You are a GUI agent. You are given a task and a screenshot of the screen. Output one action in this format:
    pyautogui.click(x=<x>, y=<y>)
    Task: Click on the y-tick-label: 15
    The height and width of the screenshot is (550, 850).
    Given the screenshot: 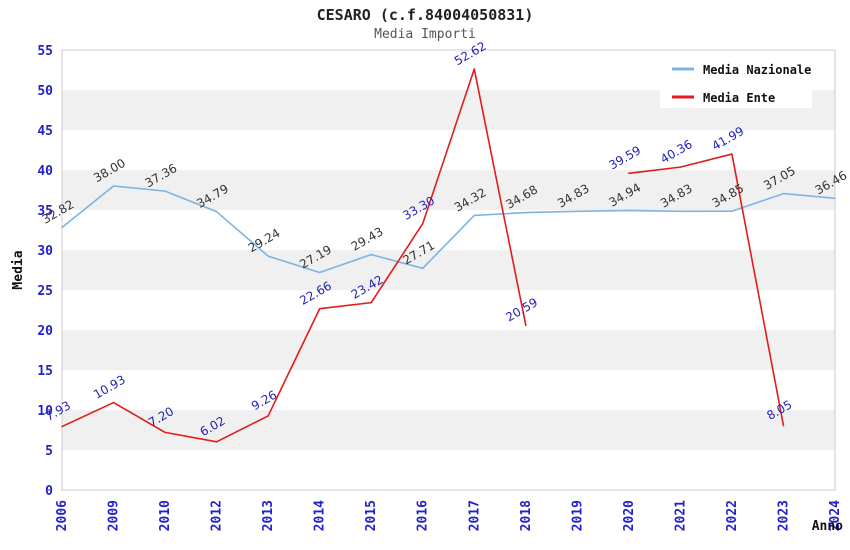 What is the action you would take?
    pyautogui.click(x=45, y=371)
    